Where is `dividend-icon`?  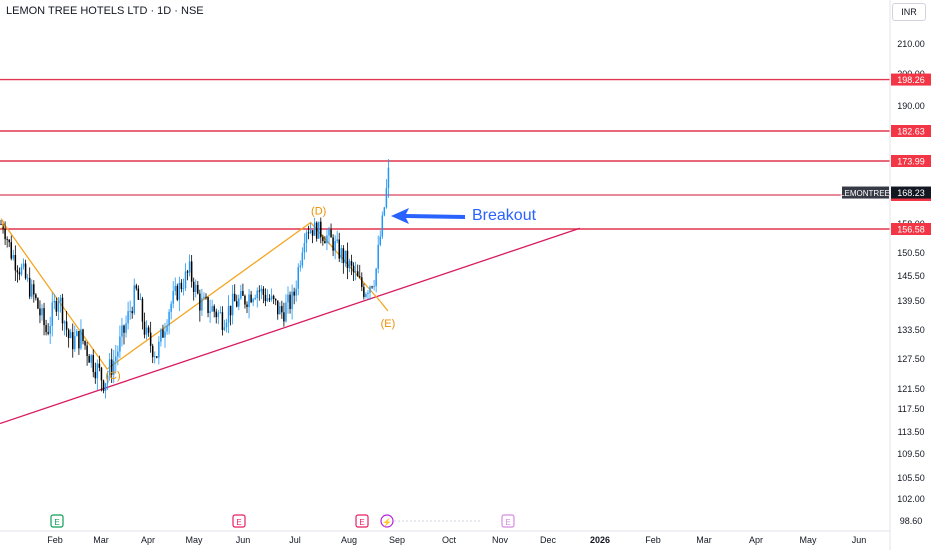
dividend-icon is located at coordinates (387, 521).